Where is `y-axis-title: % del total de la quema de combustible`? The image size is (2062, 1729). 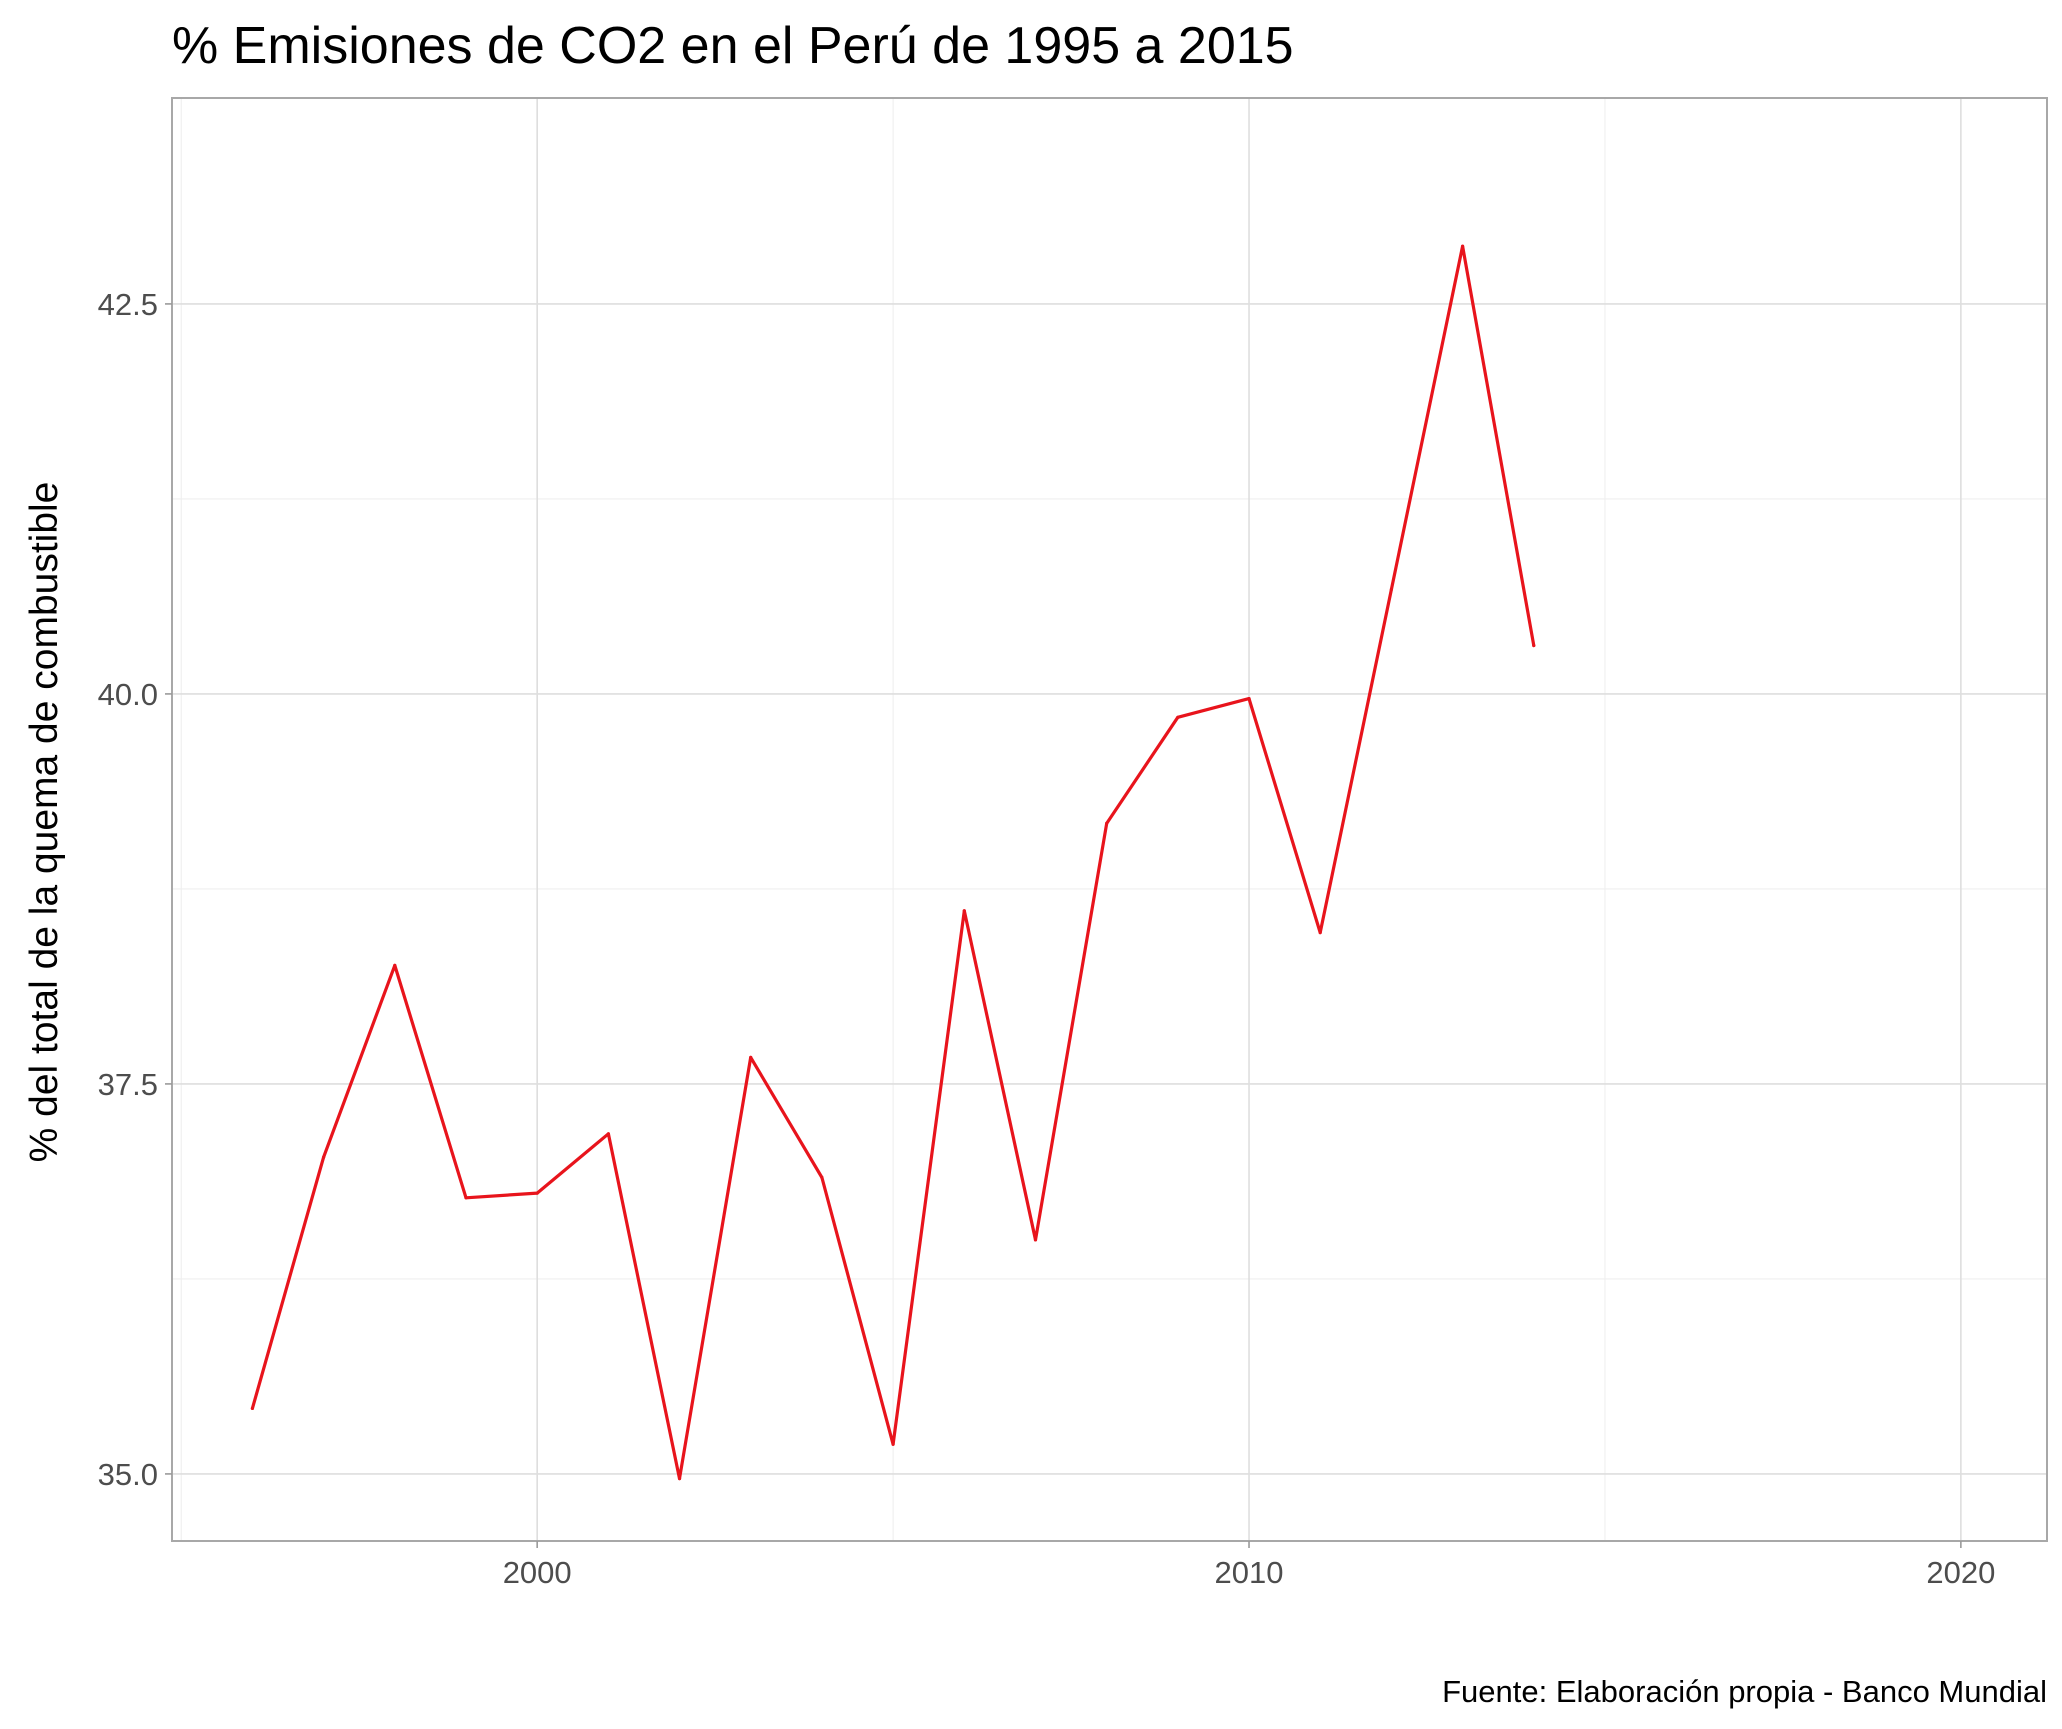
y-axis-title: % del total de la quema de combustible is located at coordinates (44, 822).